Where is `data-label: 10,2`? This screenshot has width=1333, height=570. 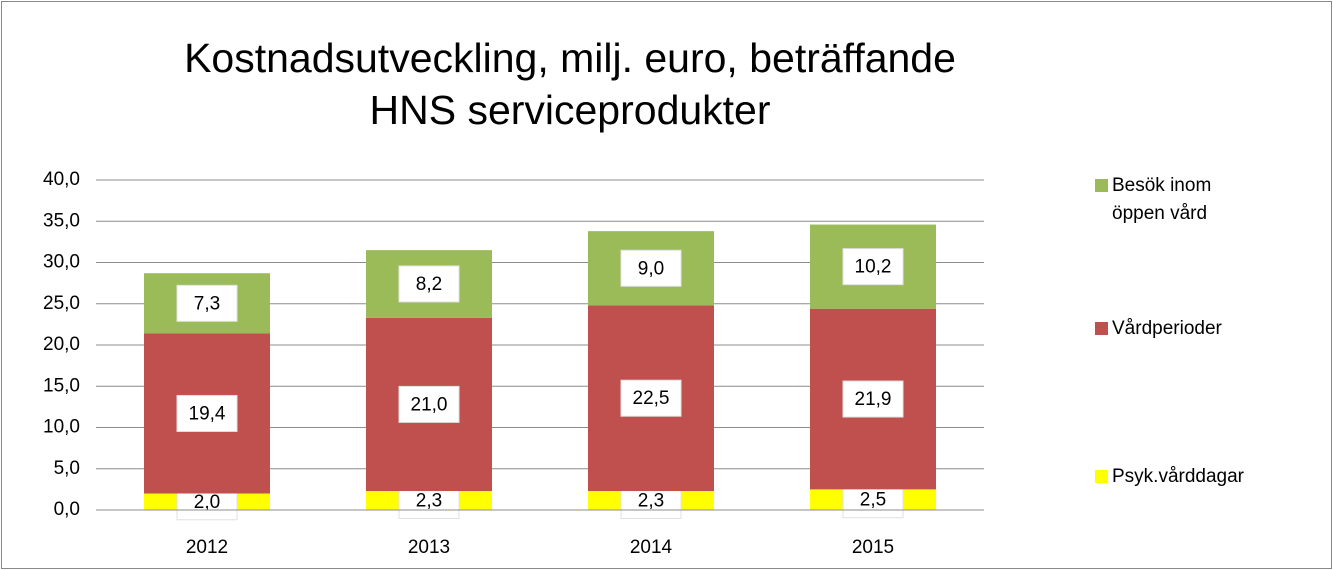 data-label: 10,2 is located at coordinates (873, 267).